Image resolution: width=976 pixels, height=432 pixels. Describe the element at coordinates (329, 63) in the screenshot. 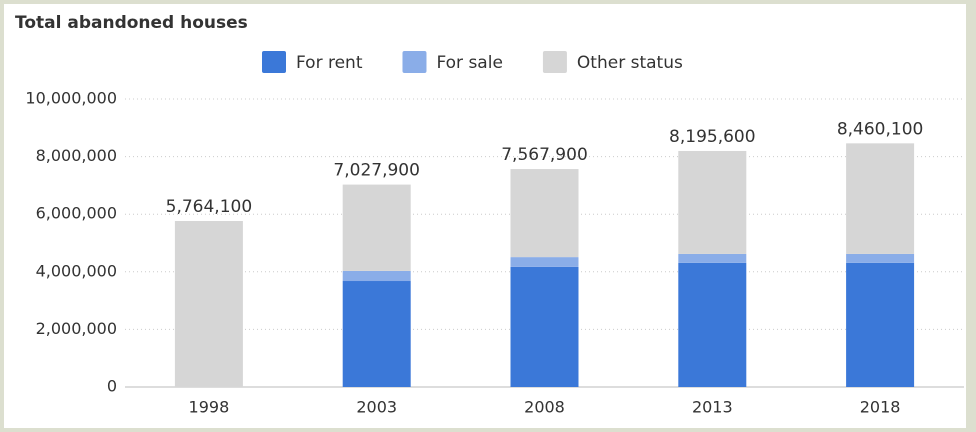

I see `legend-label: For rent` at that location.